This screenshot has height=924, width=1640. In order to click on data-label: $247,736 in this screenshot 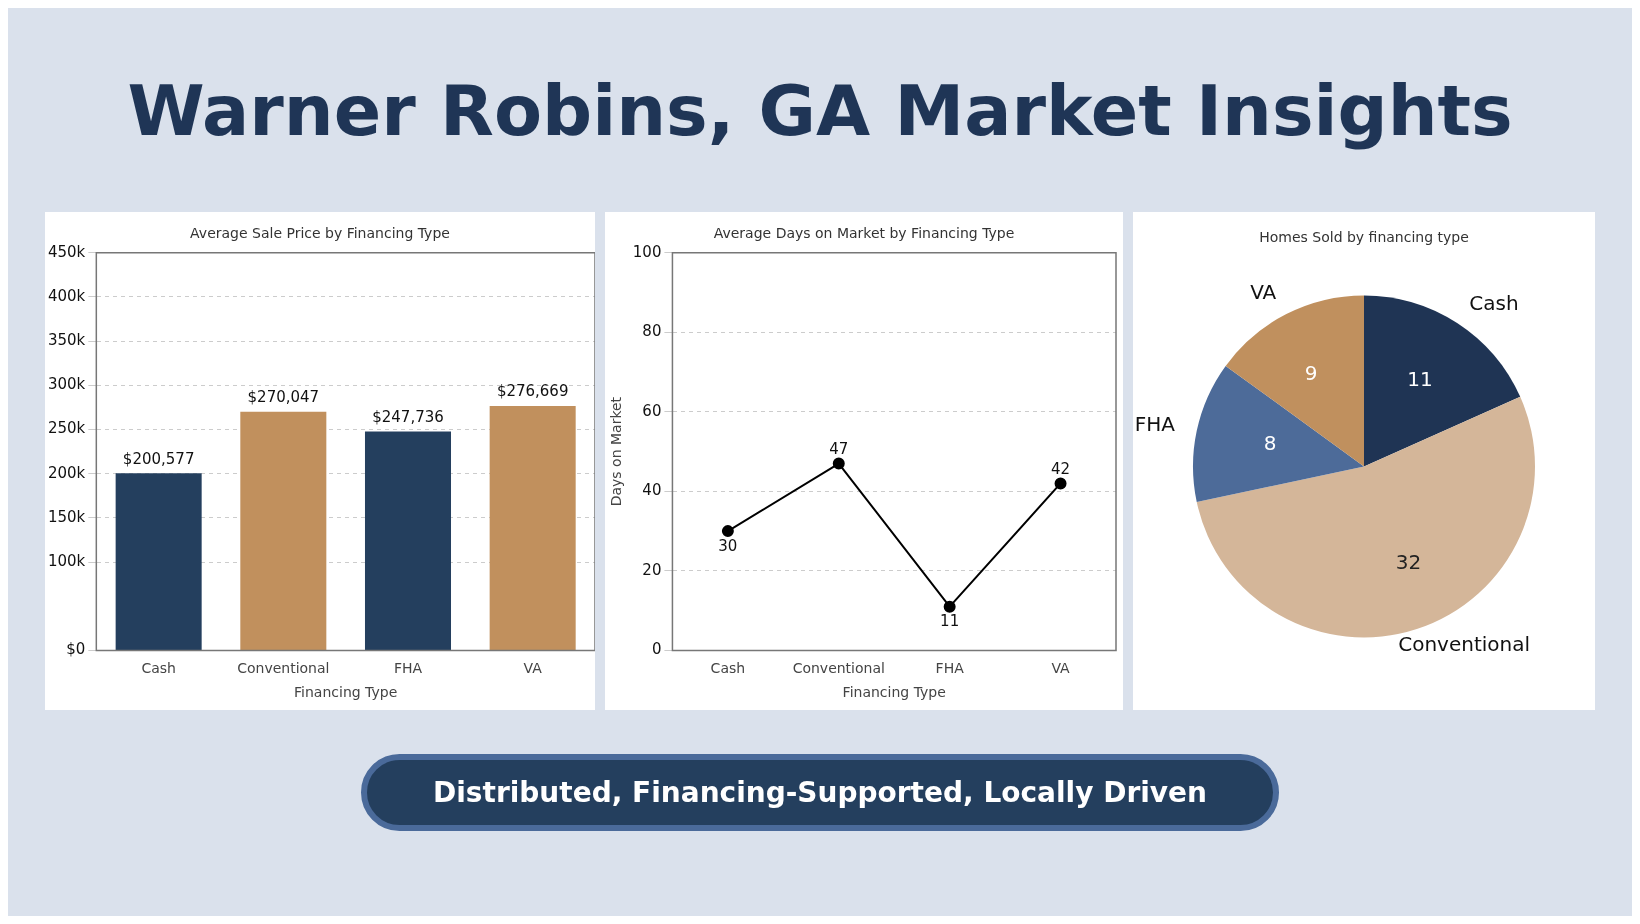, I will do `click(408, 416)`.